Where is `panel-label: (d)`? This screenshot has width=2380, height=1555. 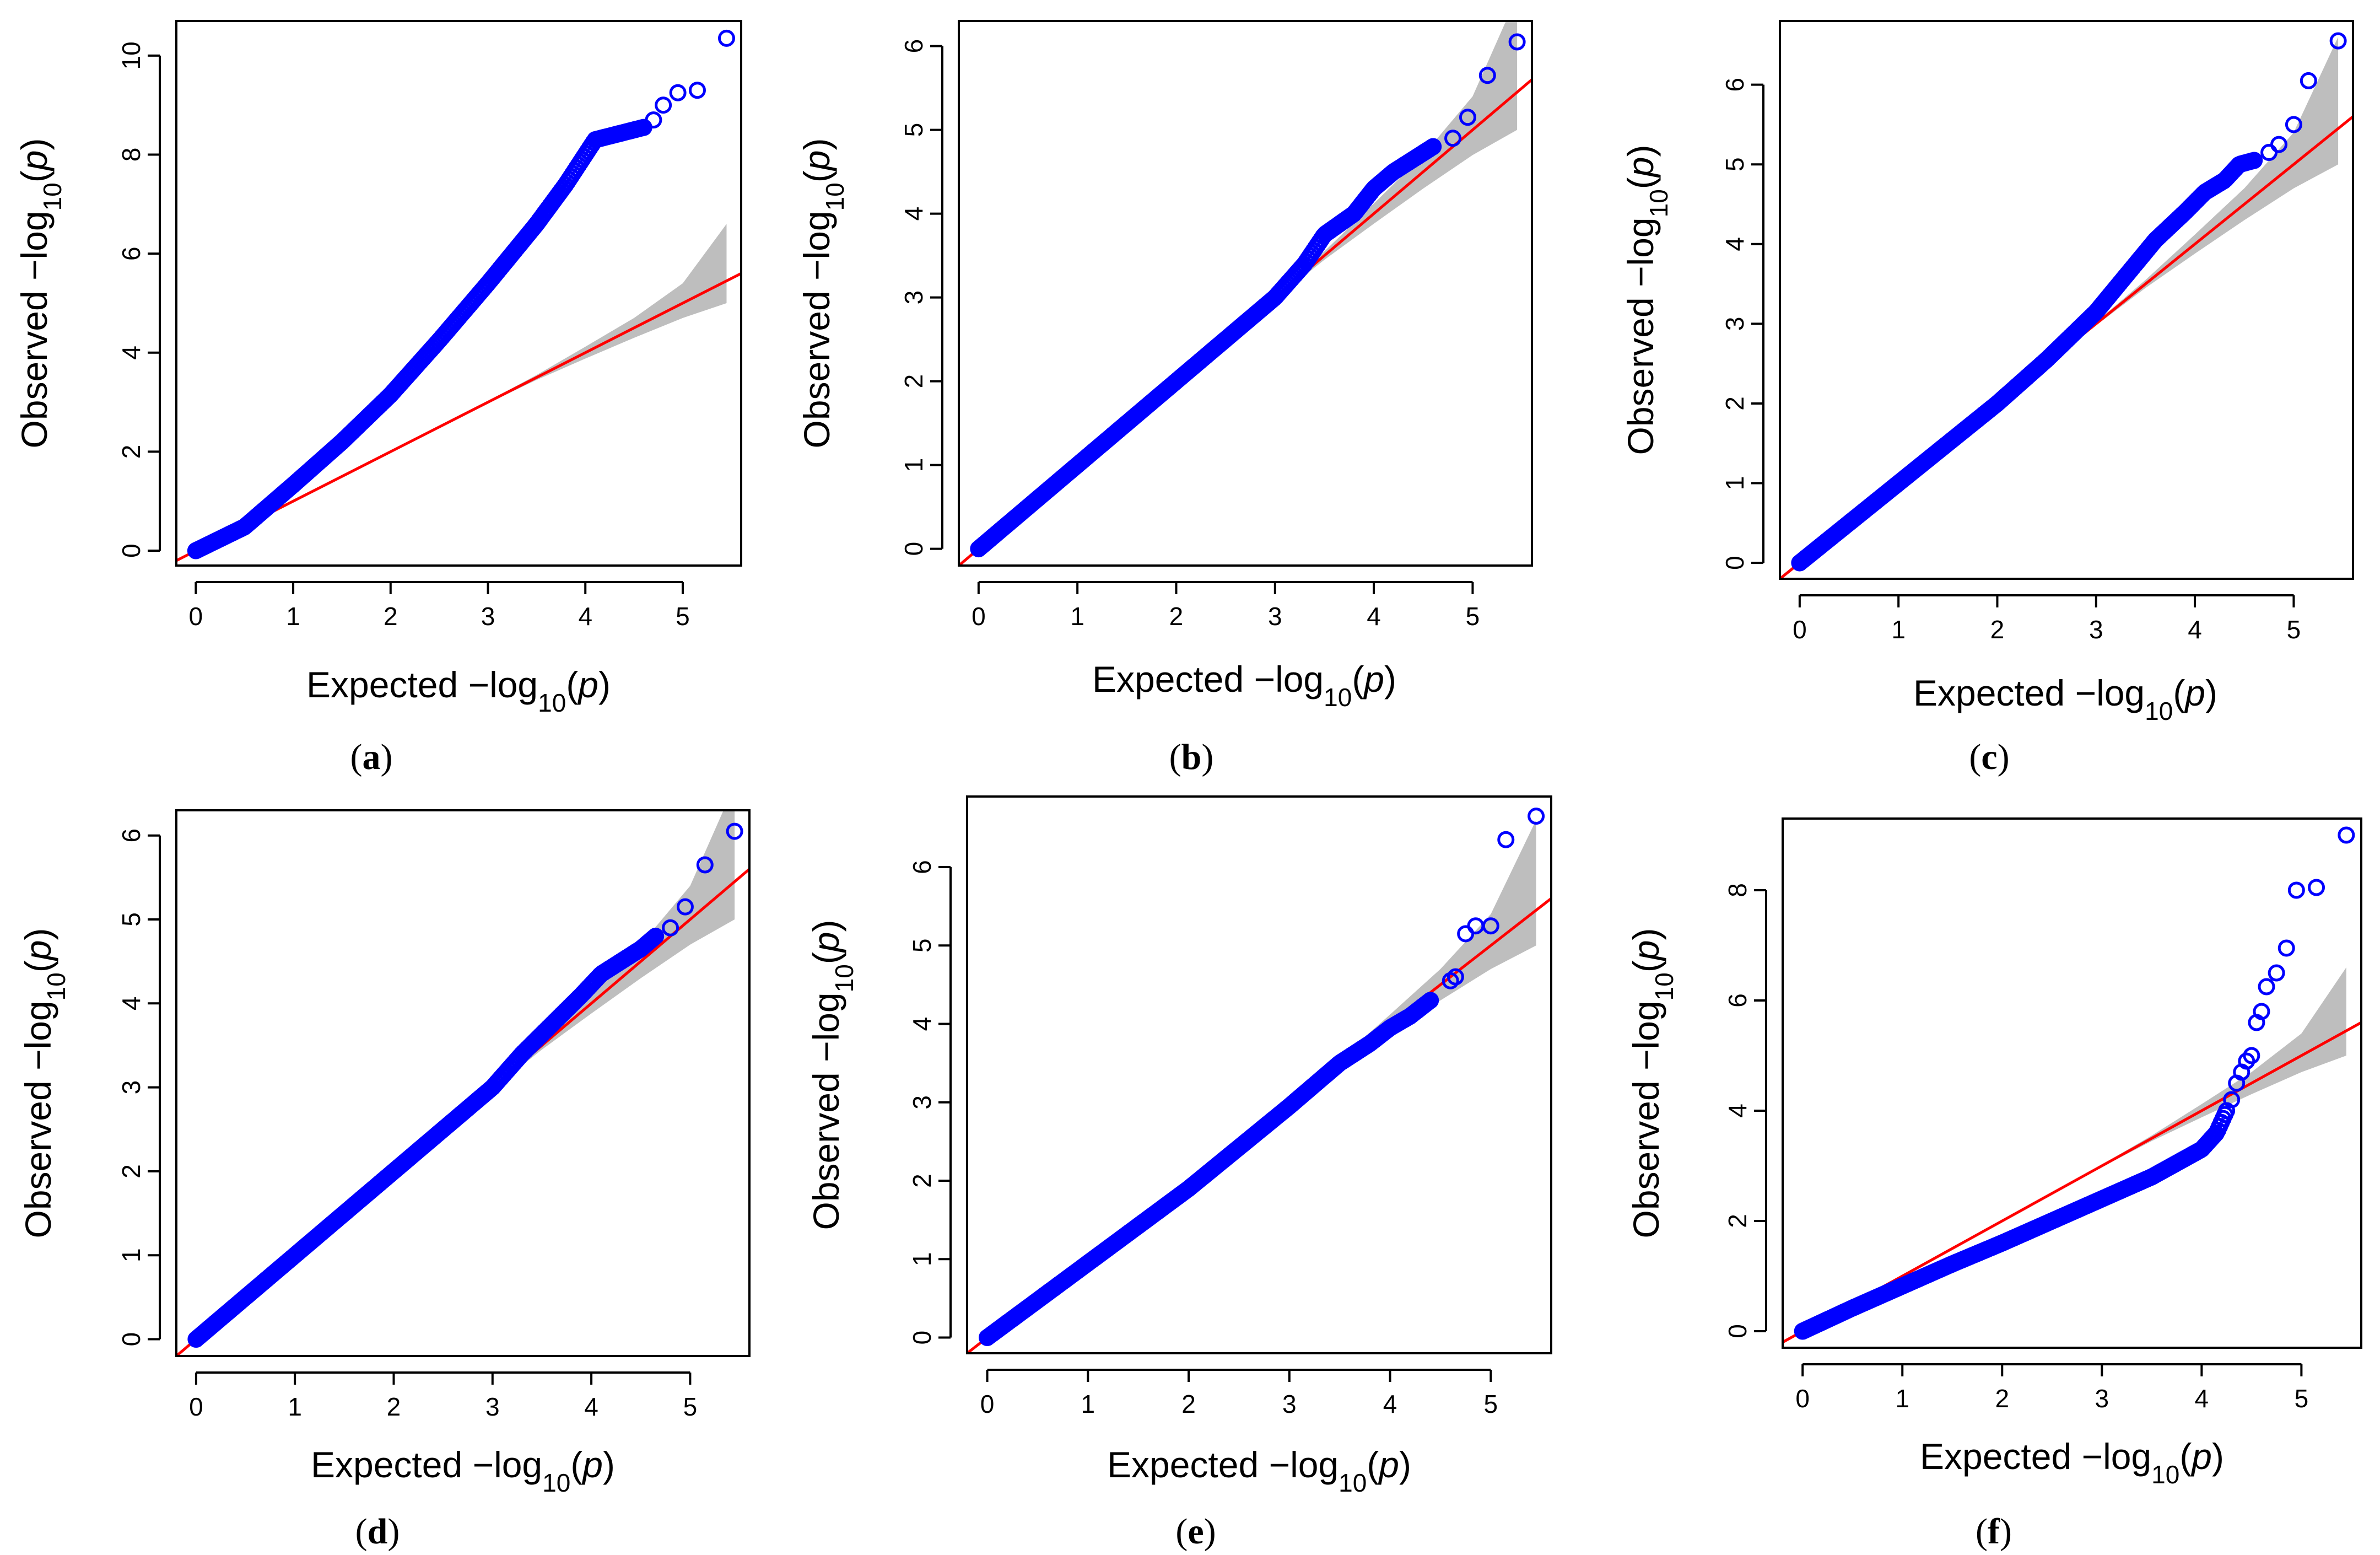 panel-label: (d) is located at coordinates (377, 1532).